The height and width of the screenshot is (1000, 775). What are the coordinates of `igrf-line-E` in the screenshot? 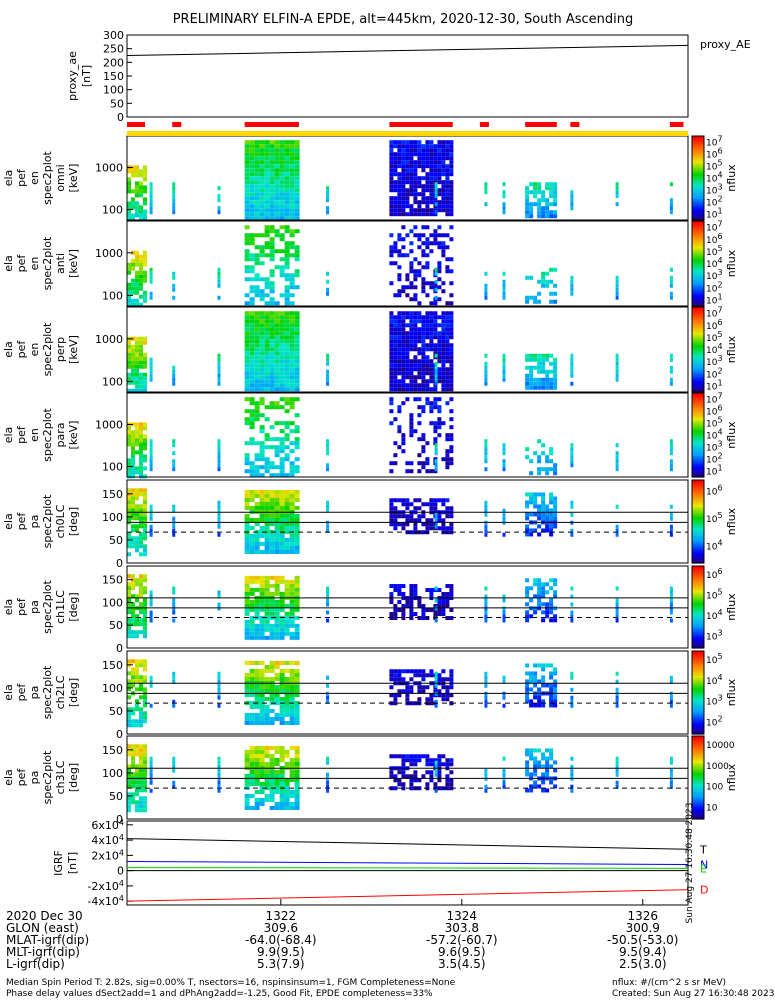 It's located at (407, 868).